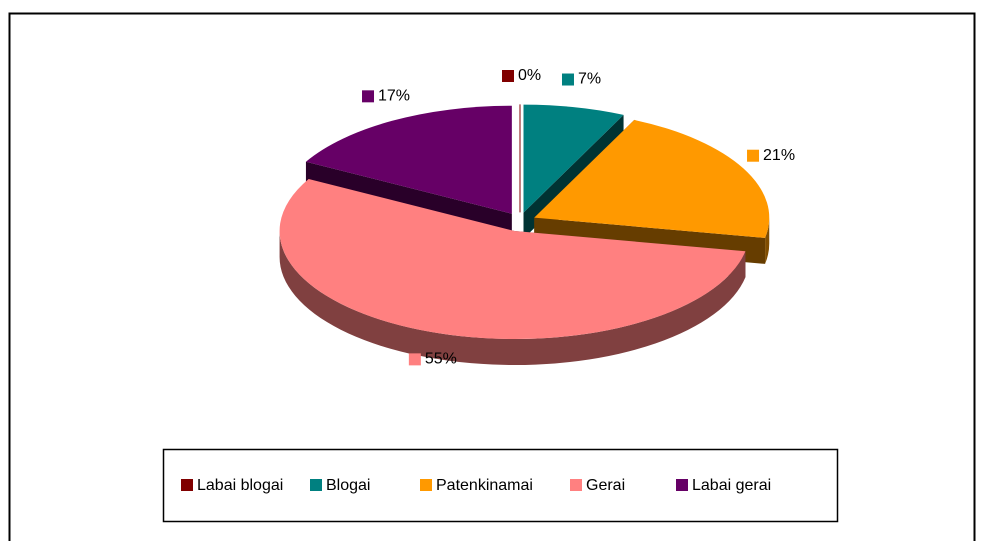 The width and height of the screenshot is (984, 541). What do you see at coordinates (589, 79) in the screenshot?
I see `data-label: 7%` at bounding box center [589, 79].